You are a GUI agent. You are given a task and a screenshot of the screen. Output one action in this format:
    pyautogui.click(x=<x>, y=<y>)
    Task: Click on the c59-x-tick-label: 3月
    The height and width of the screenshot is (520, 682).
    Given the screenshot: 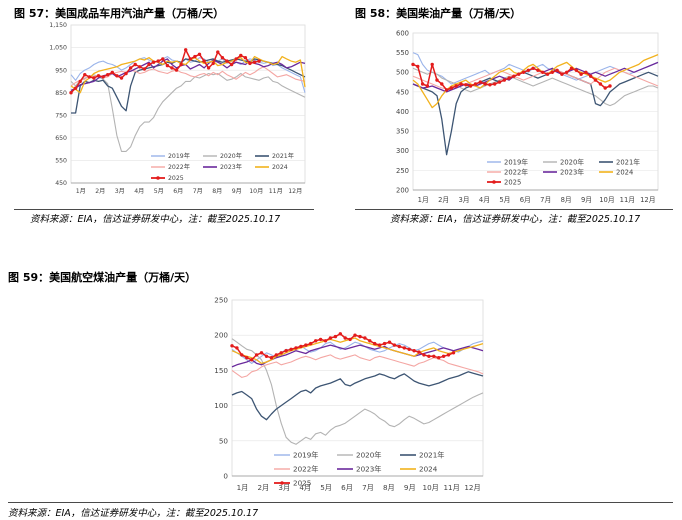 What is the action you would take?
    pyautogui.click(x=284, y=487)
    